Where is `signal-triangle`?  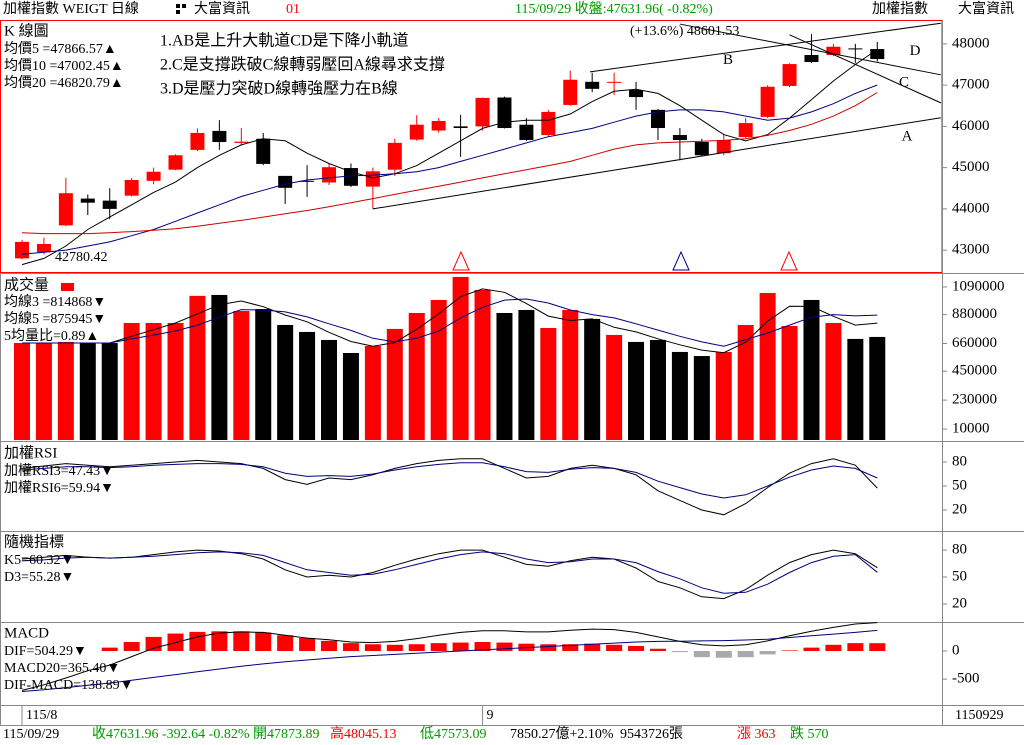 signal-triangle is located at coordinates (789, 260).